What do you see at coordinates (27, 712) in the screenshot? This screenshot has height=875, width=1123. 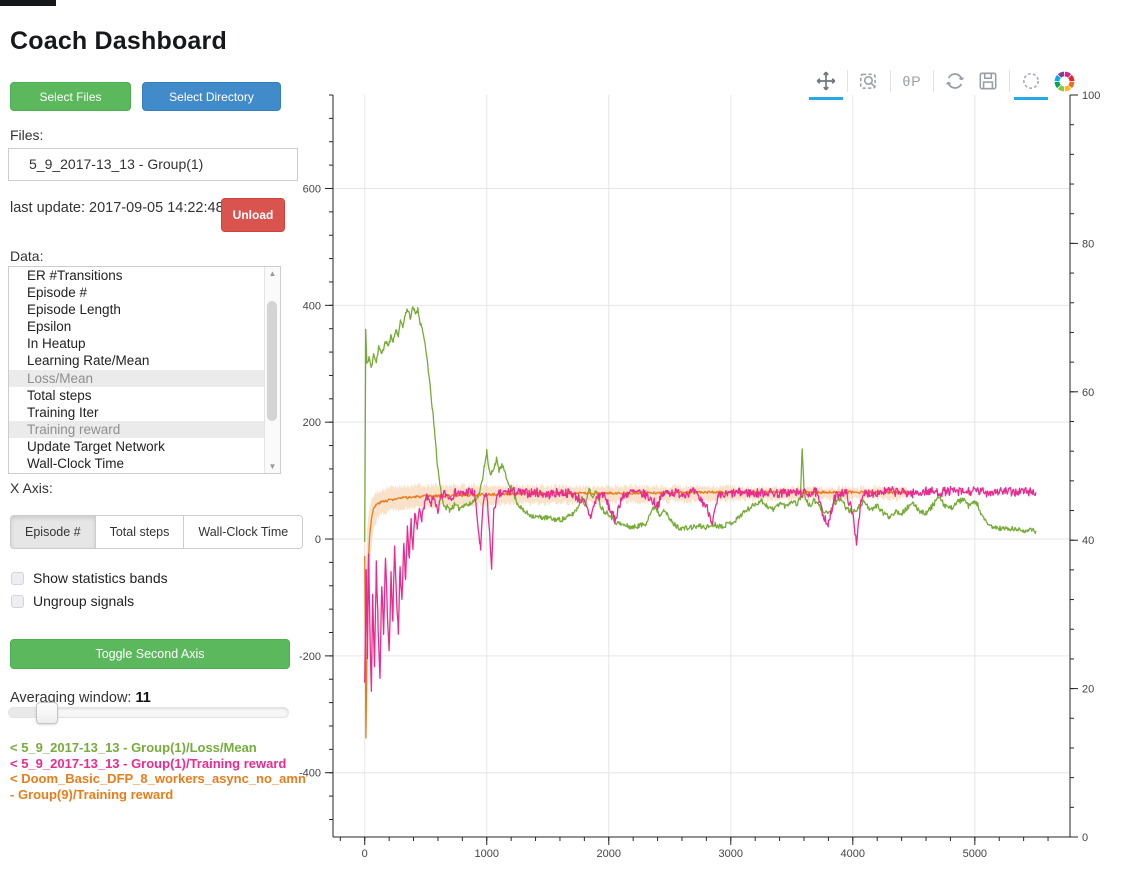 I see `slider-fill` at bounding box center [27, 712].